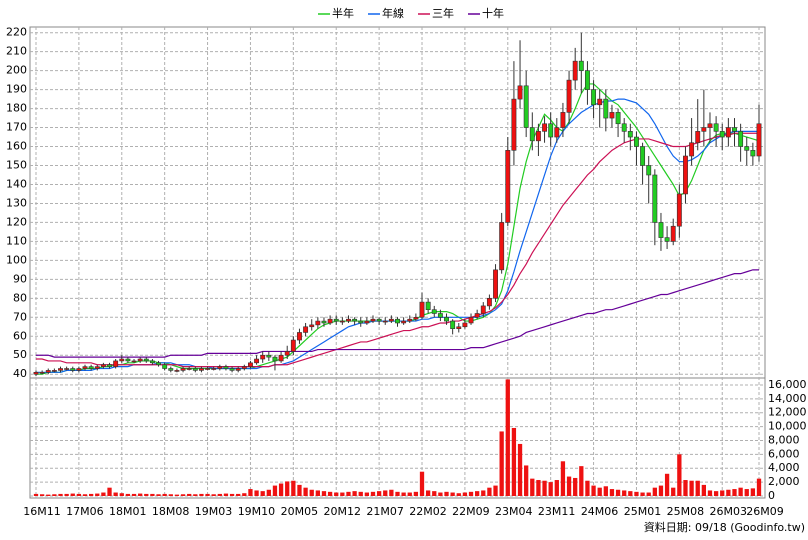  Describe the element at coordinates (393, 13) in the screenshot. I see `legend-label: 年線` at that location.